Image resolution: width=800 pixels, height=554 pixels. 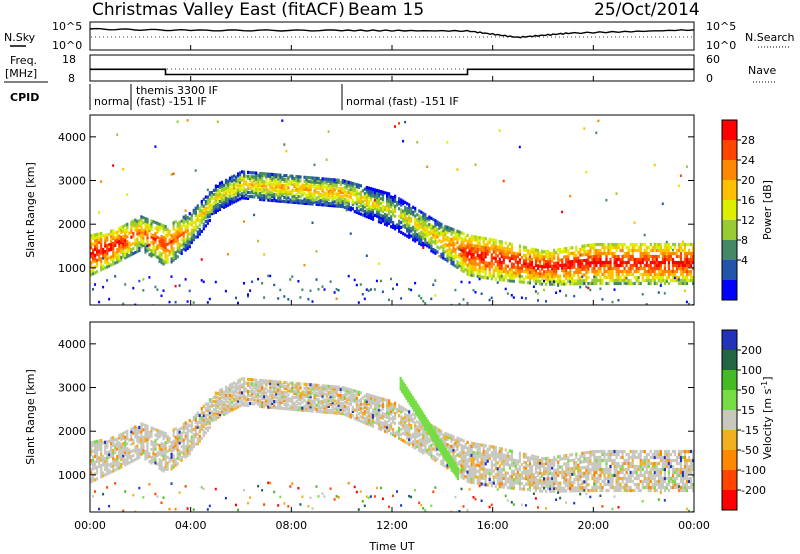 I want to click on power-cell-2049, so click(x=453, y=230).